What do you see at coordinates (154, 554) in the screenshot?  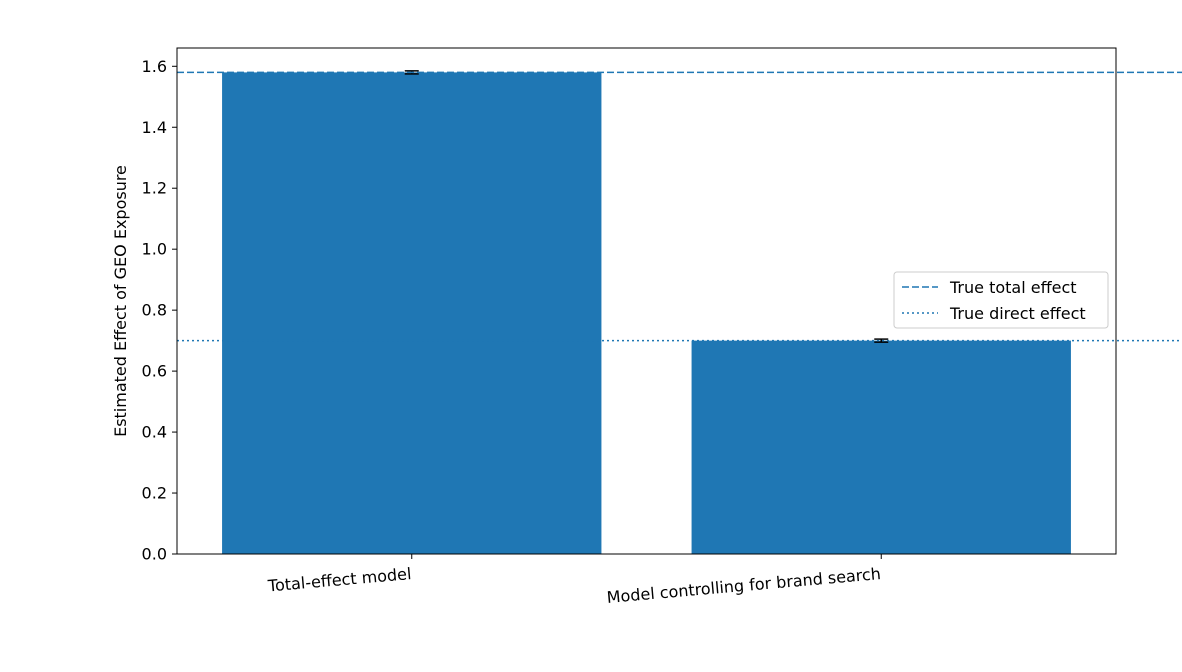 I see `y-tick-label: 0.0` at bounding box center [154, 554].